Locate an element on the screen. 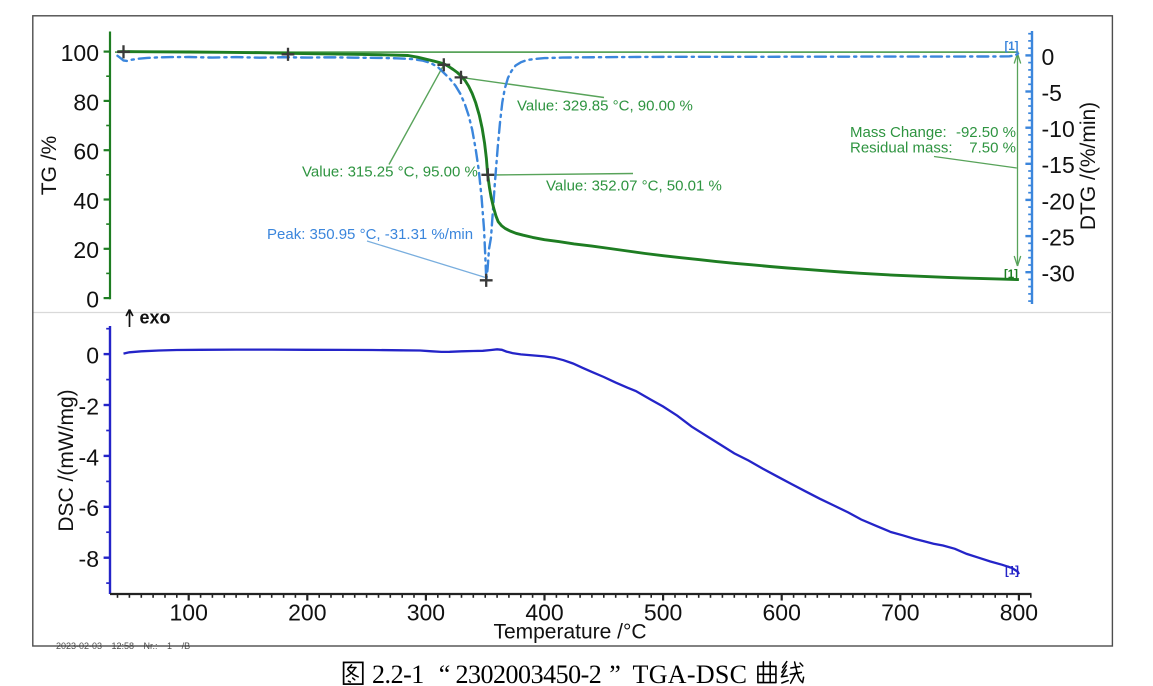 The width and height of the screenshot is (1153, 686). svg-text: 60 is located at coordinates (86, 152).